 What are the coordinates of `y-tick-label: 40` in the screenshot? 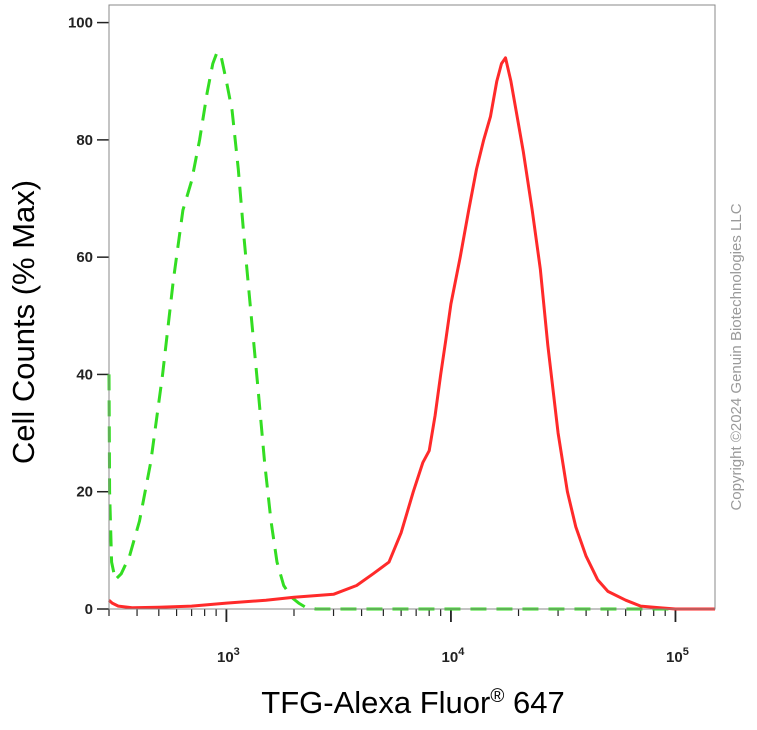 It's located at (84, 374).